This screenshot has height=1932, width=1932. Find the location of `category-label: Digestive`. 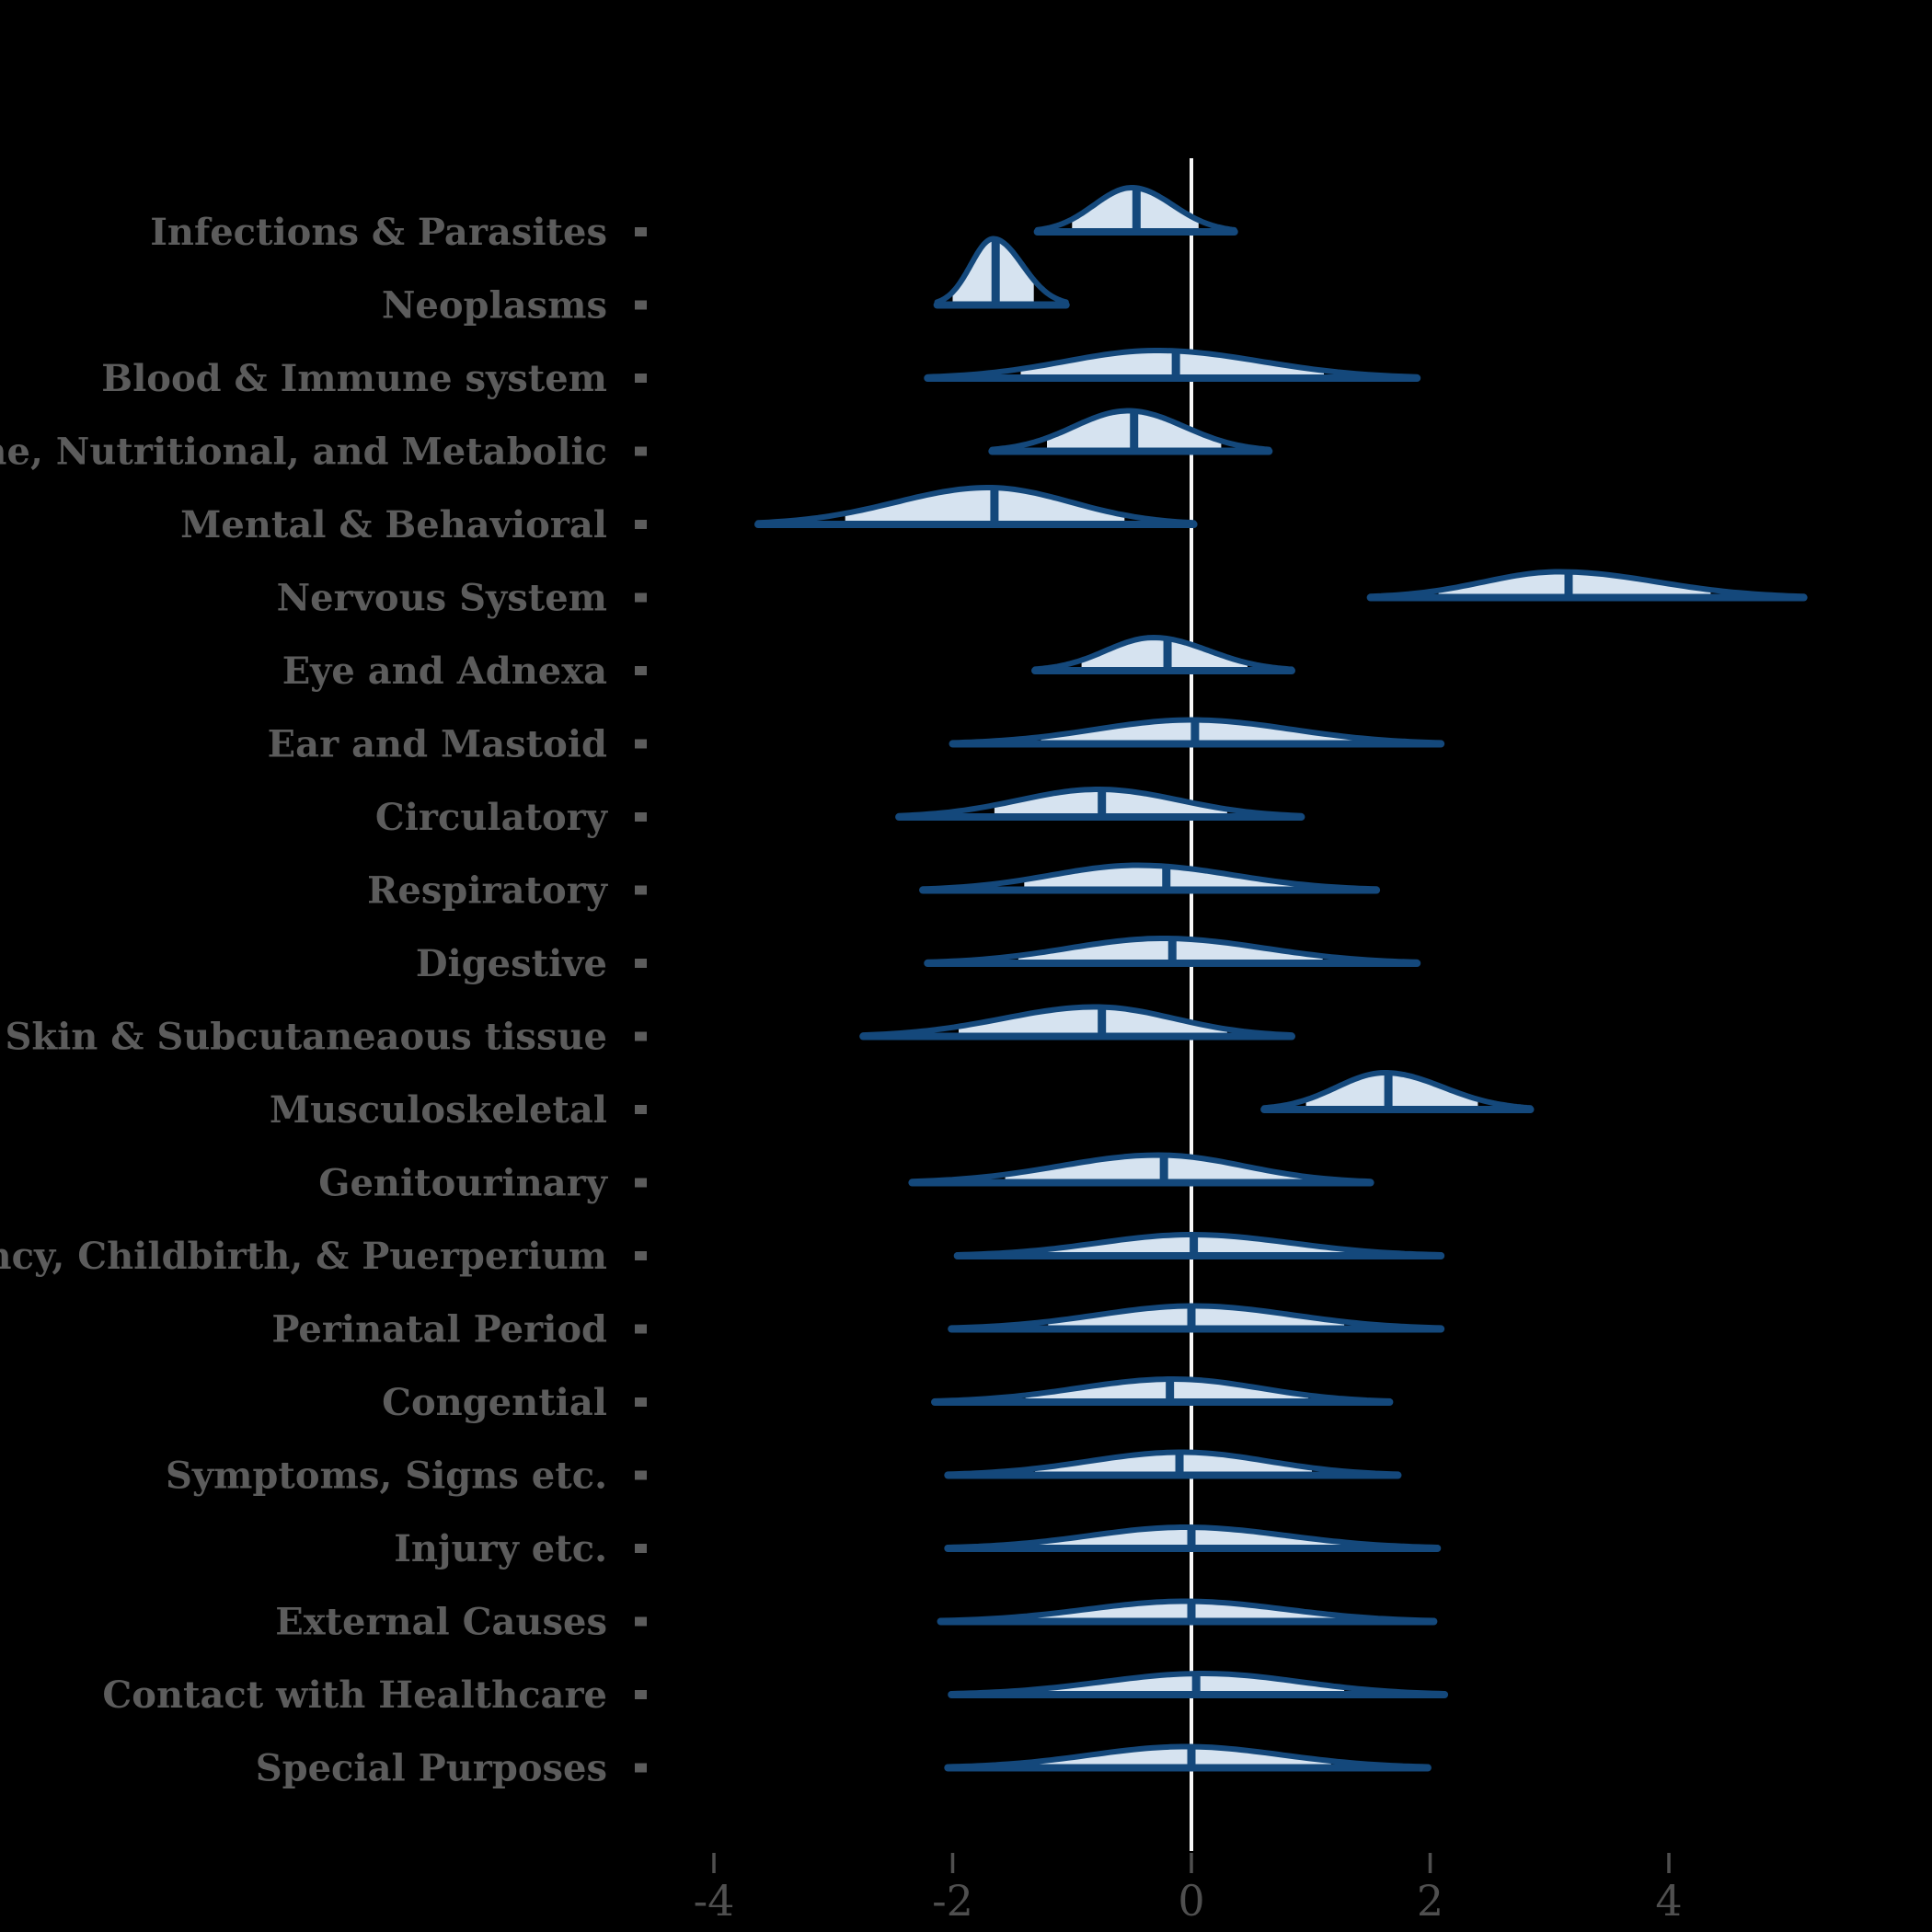

category-label: Digestive is located at coordinates (511, 963).